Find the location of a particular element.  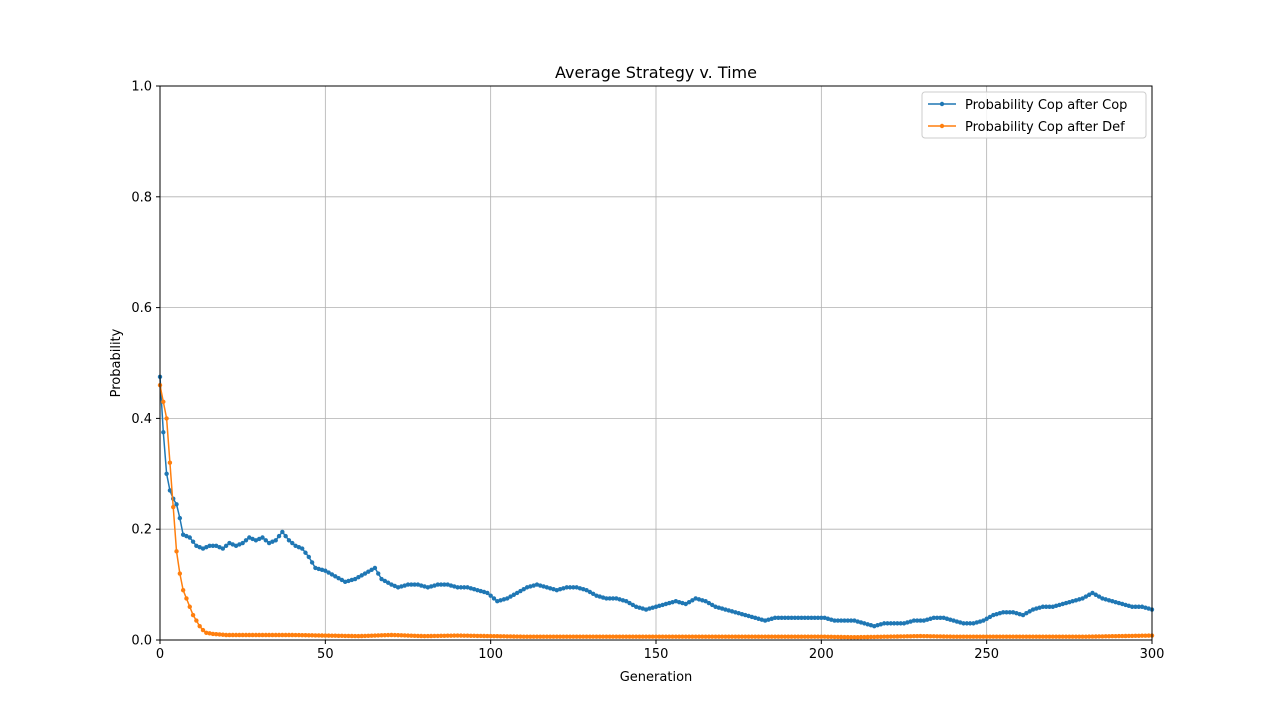

x-tick-label: 150 is located at coordinates (656, 654).